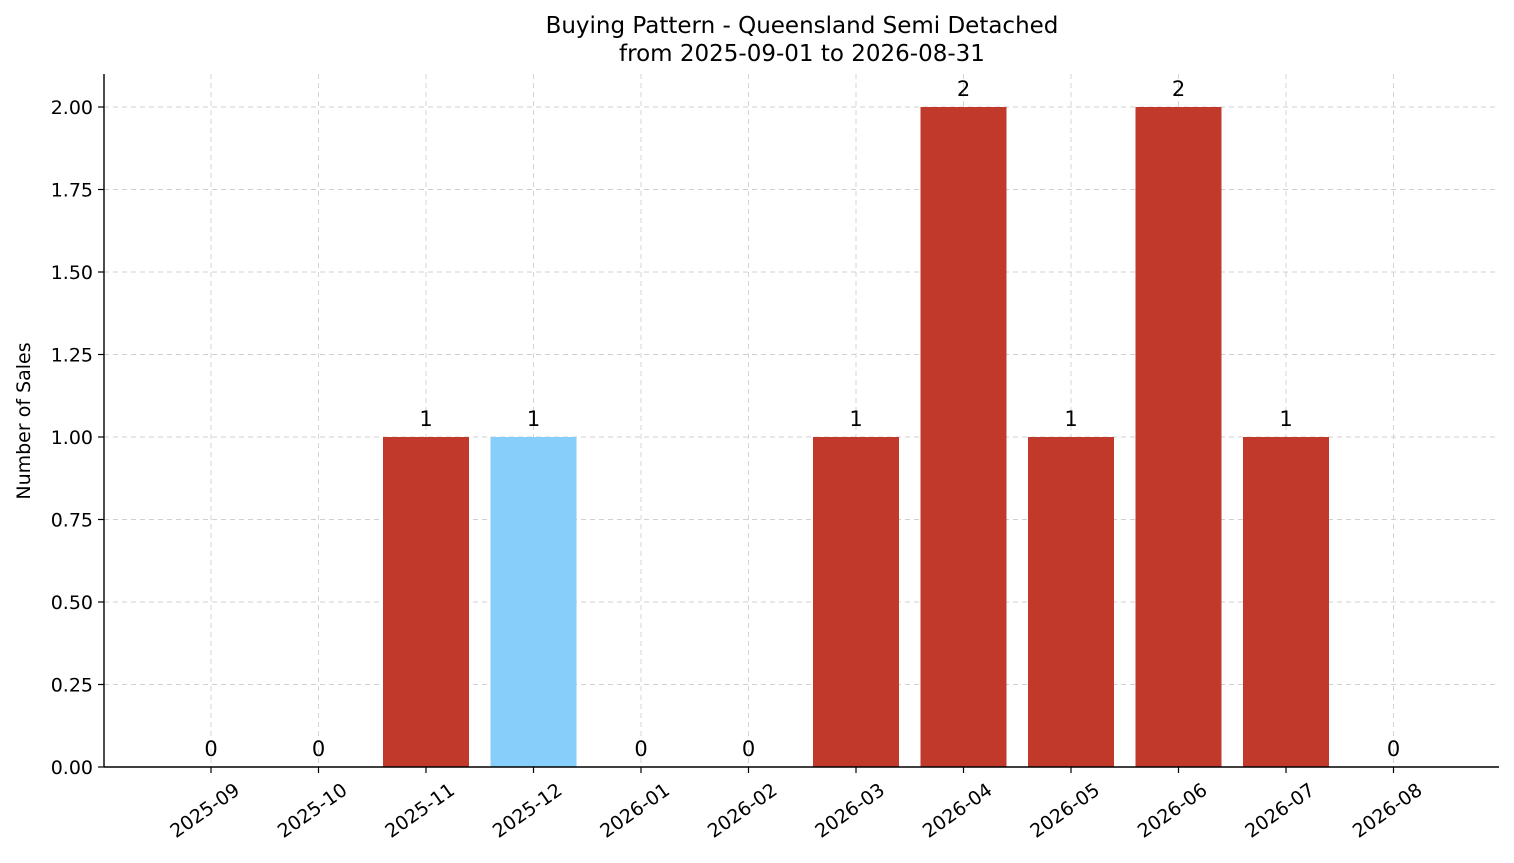  I want to click on y-tick-label: 0.00, so click(72, 768).